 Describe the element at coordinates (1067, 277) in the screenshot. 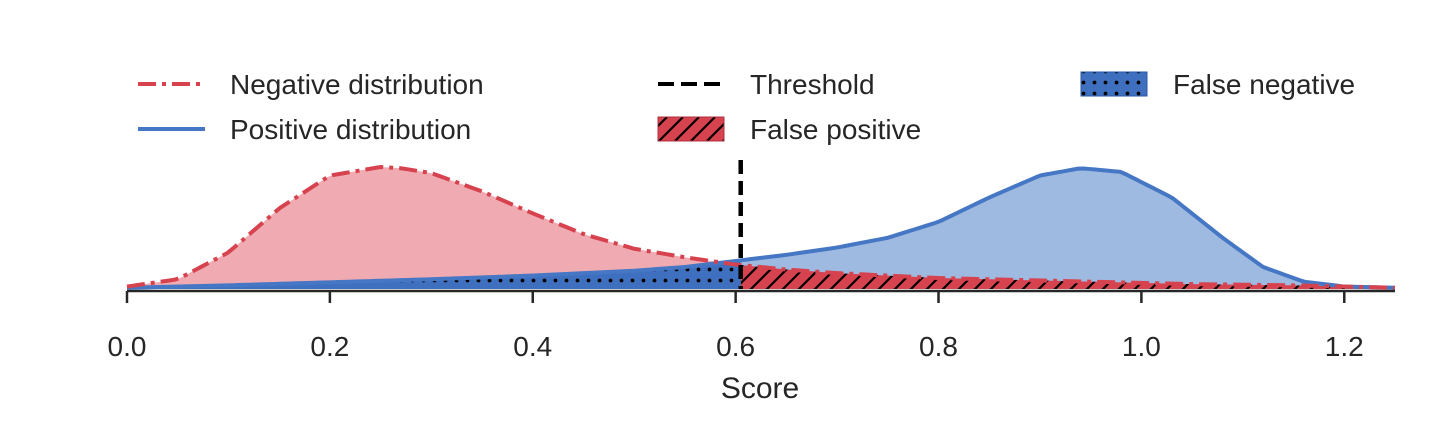

I see `false-positive-region` at that location.